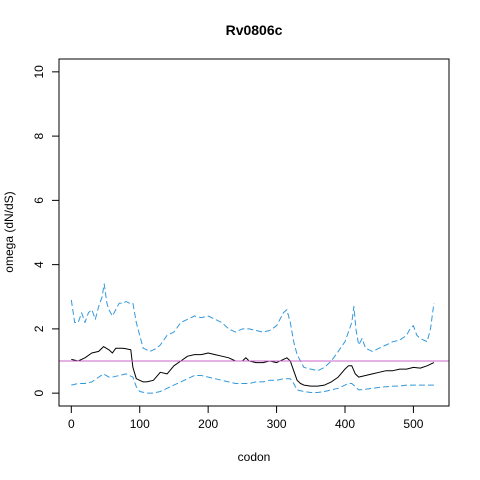 The image size is (480, 480). I want to click on y-tick-label: 2, so click(39, 328).